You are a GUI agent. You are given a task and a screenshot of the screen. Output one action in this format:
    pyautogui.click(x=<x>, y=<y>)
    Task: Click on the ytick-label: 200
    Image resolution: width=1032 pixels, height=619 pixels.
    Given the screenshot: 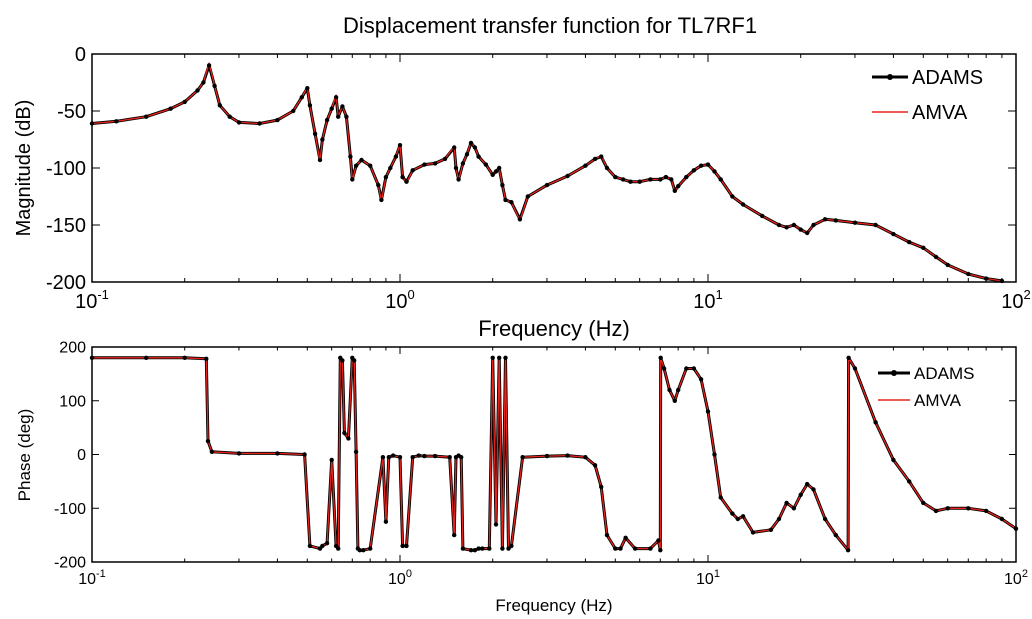 What is the action you would take?
    pyautogui.click(x=72, y=348)
    